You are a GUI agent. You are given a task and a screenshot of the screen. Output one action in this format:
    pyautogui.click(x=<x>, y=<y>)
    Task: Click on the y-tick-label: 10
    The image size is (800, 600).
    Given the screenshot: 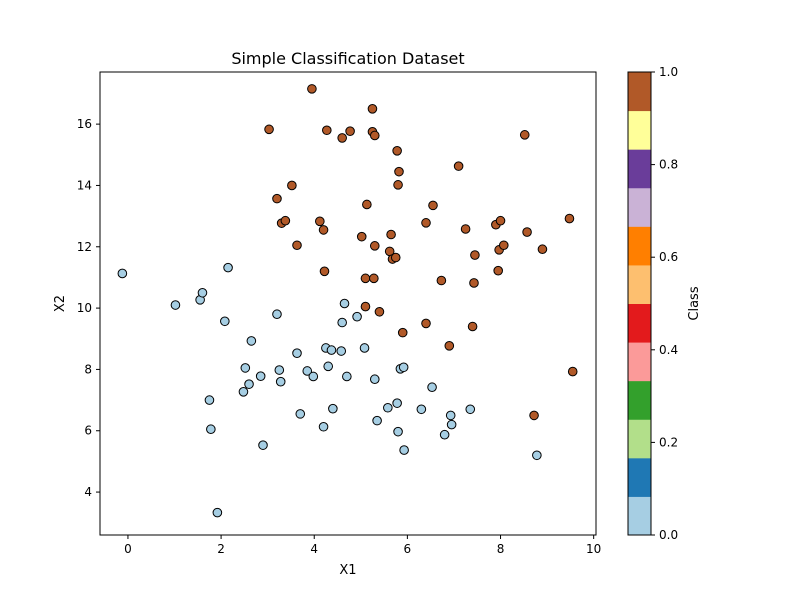 What is the action you would take?
    pyautogui.click(x=84, y=308)
    